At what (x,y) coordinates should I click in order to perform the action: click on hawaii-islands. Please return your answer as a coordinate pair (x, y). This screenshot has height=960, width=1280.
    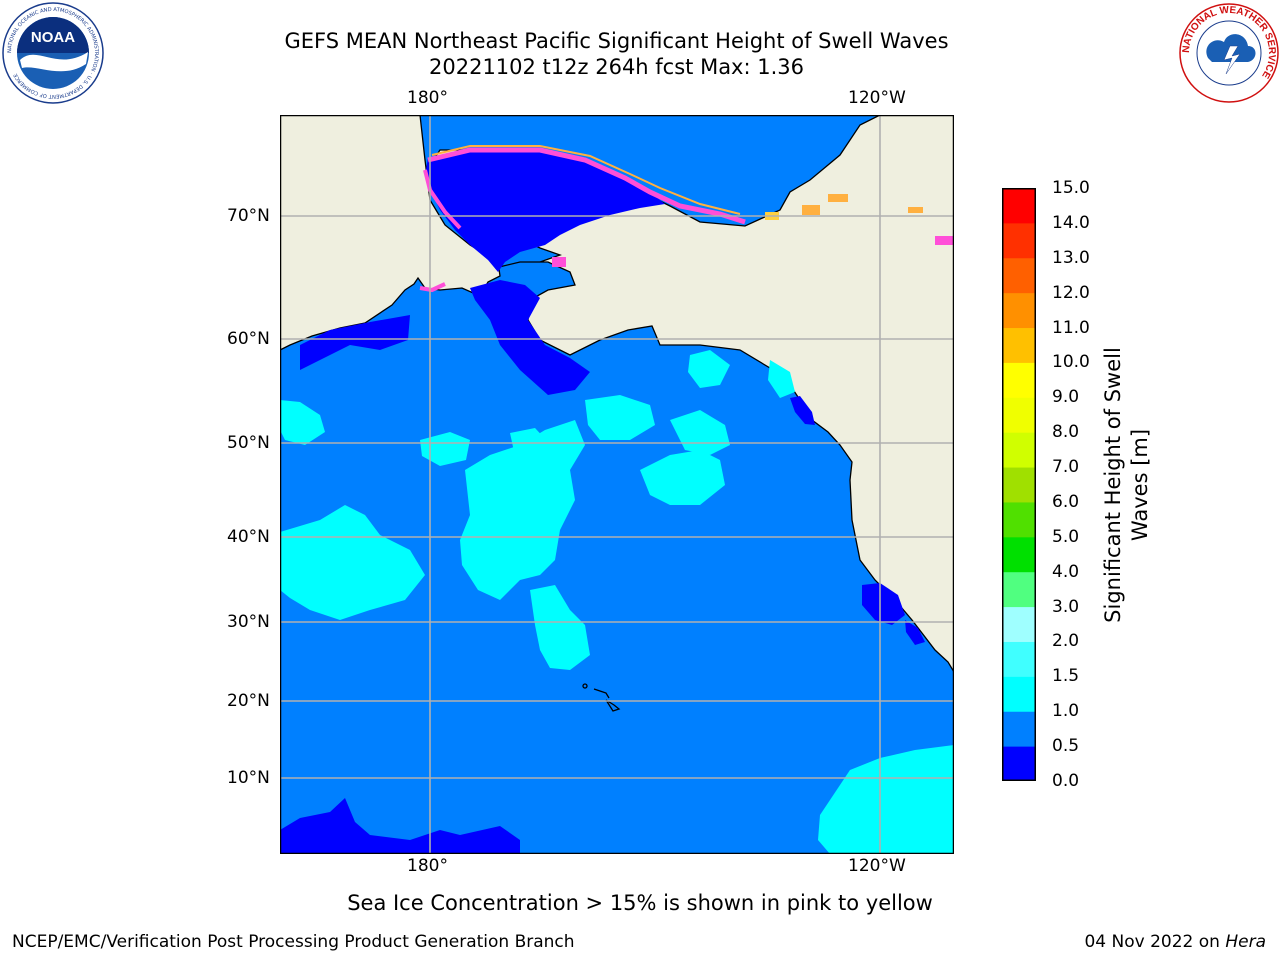
    Looking at the image, I should click on (601, 697).